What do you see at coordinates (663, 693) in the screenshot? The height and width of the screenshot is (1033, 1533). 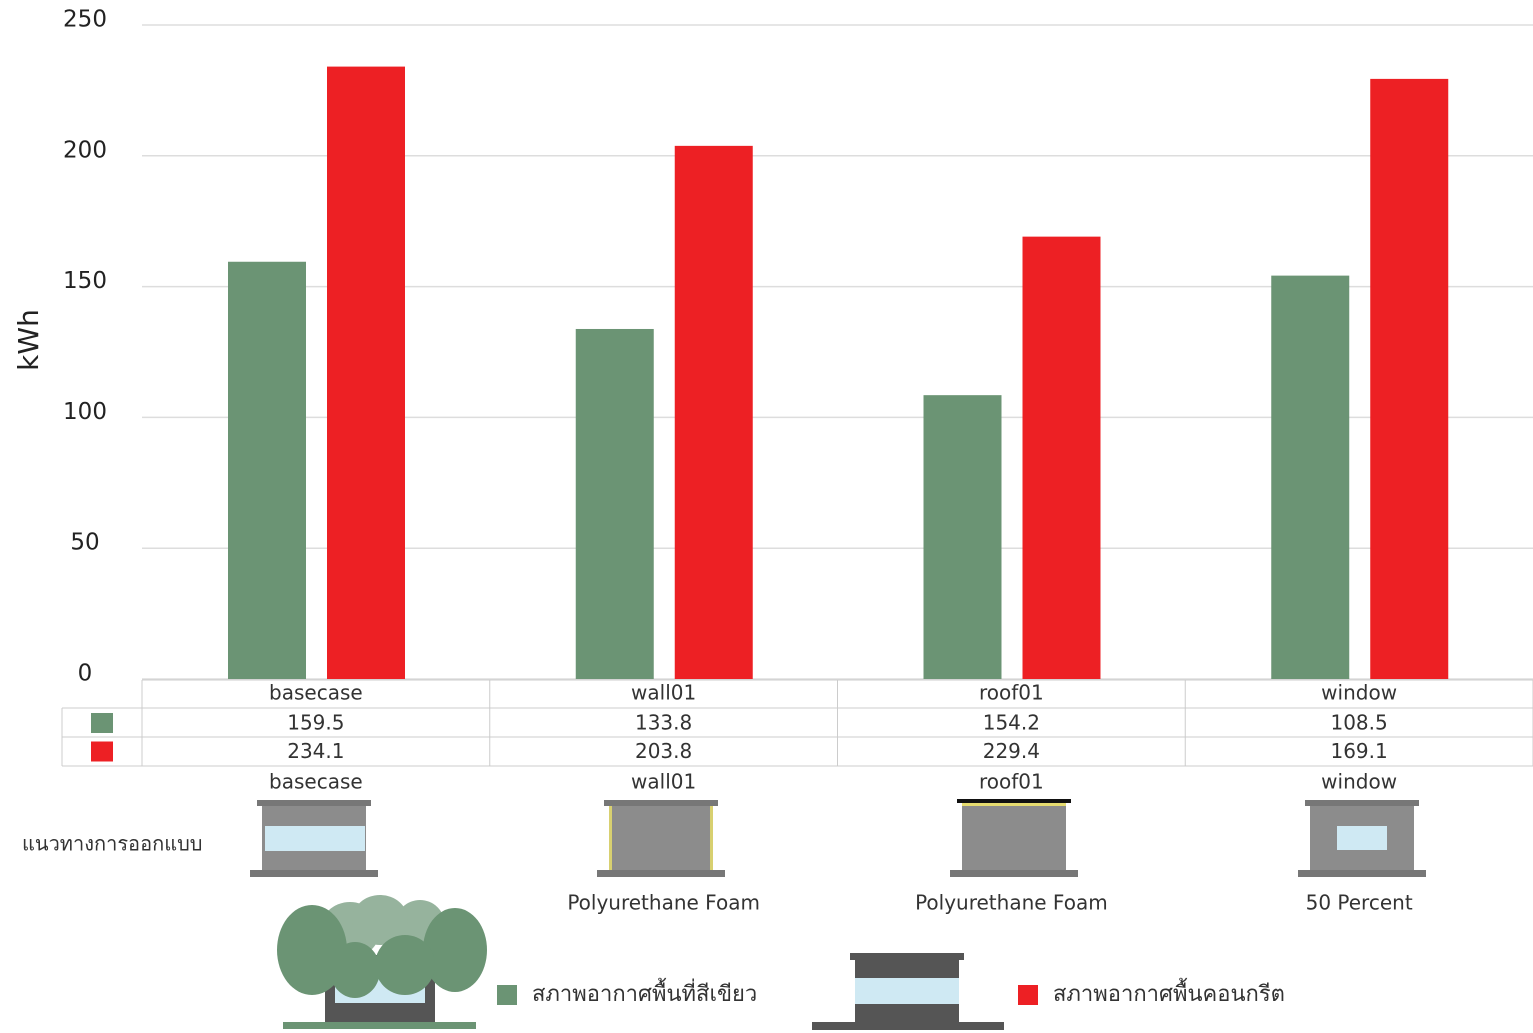 I see `table-header: wall01` at bounding box center [663, 693].